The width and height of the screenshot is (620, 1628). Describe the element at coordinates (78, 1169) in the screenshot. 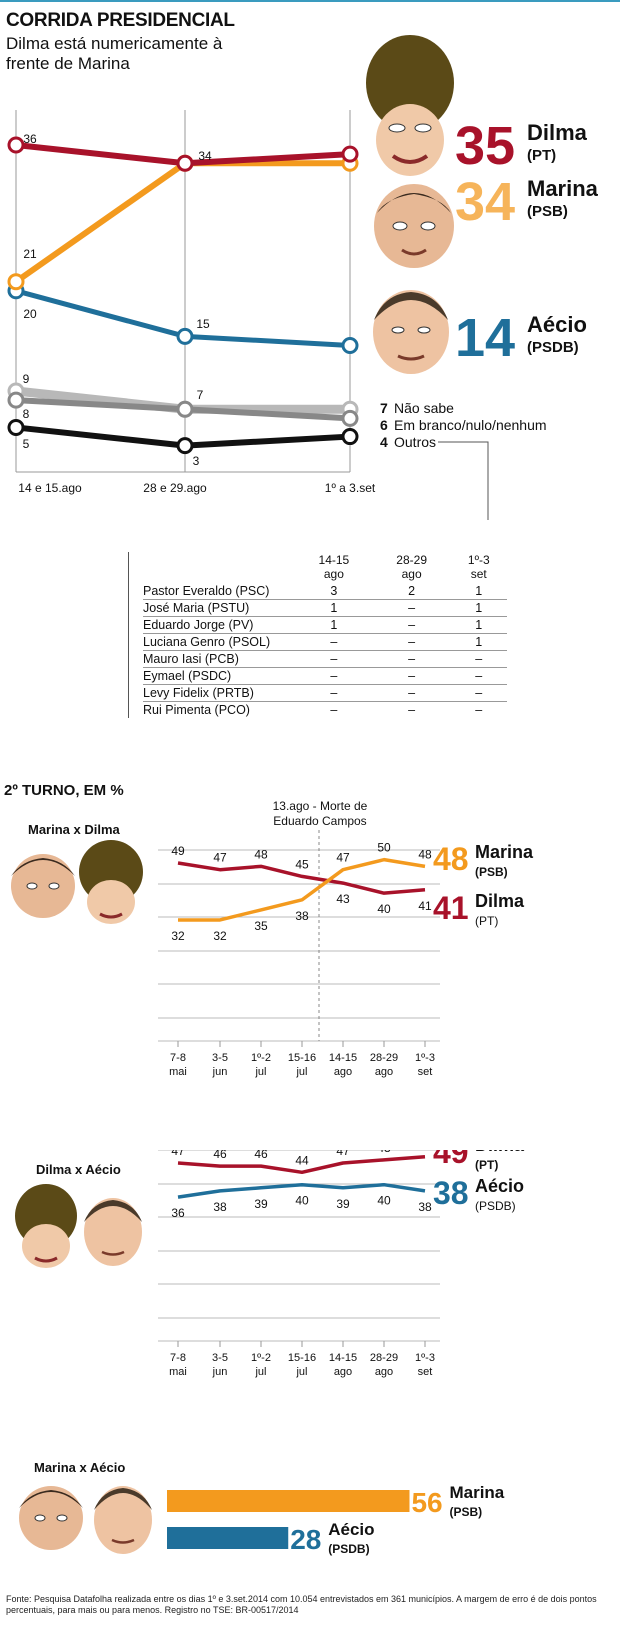

I see `dilma-aecio-title: Dilma x Aécio` at that location.